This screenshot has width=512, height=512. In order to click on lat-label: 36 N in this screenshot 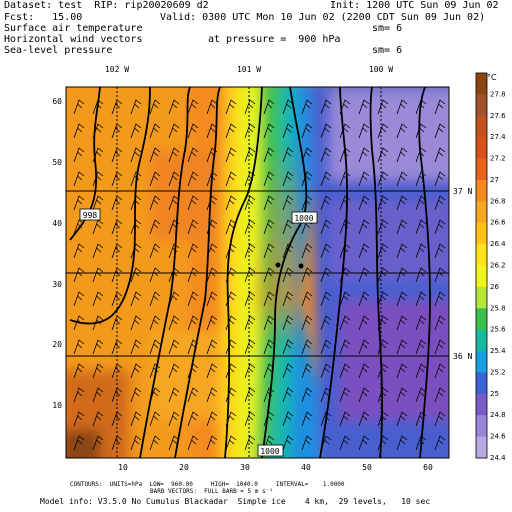, I will do `click(462, 356)`.